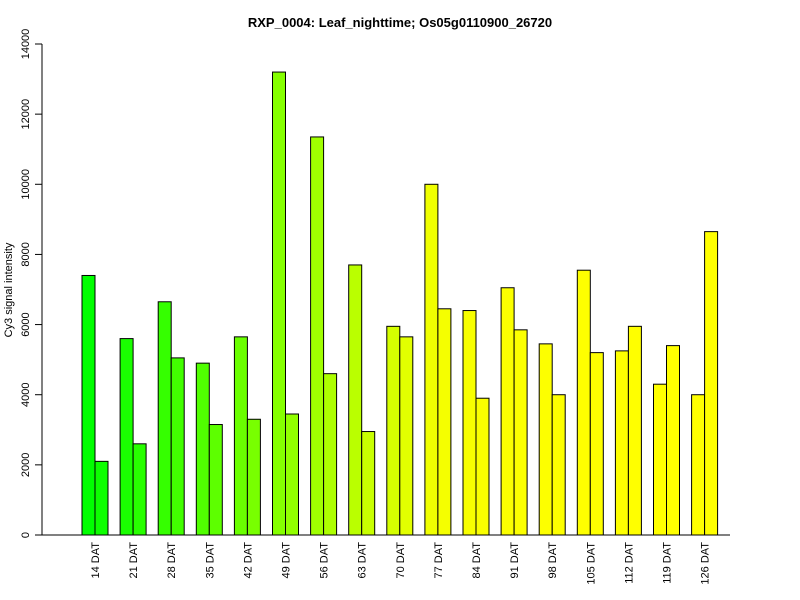 The height and width of the screenshot is (600, 800). I want to click on y-tick-label: 12000, so click(26, 114).